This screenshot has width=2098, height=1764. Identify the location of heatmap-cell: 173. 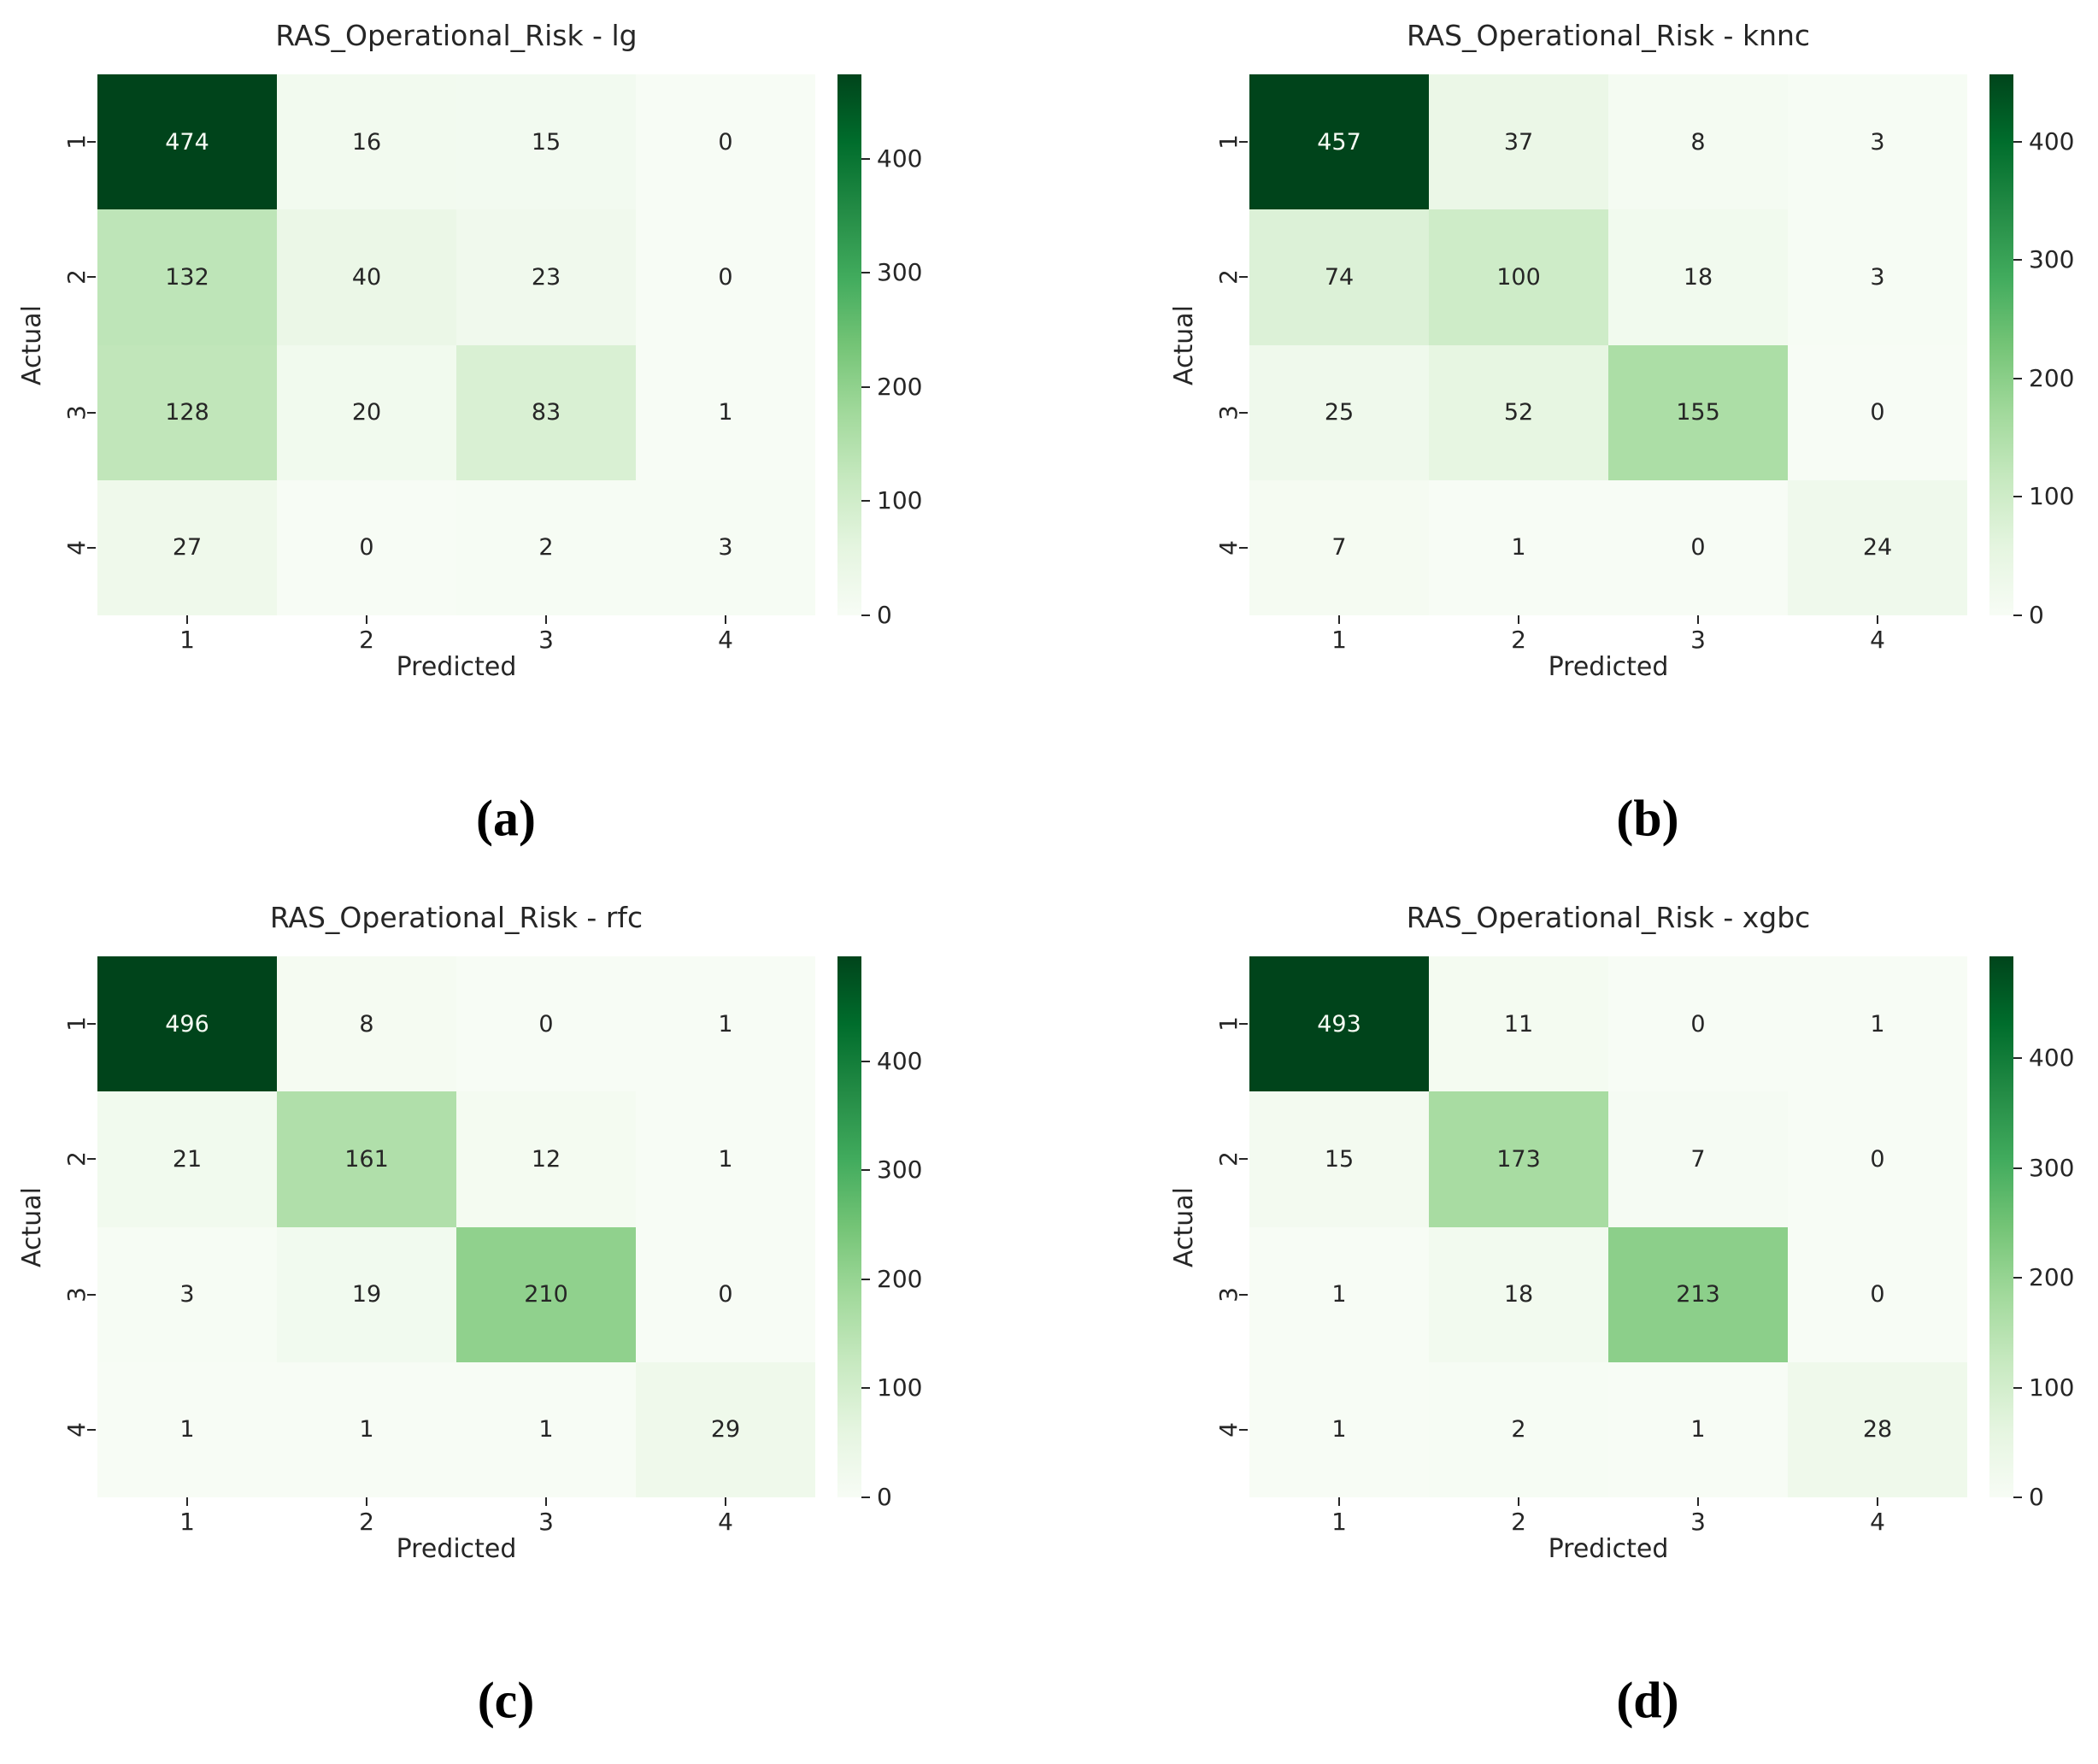
(1519, 1159).